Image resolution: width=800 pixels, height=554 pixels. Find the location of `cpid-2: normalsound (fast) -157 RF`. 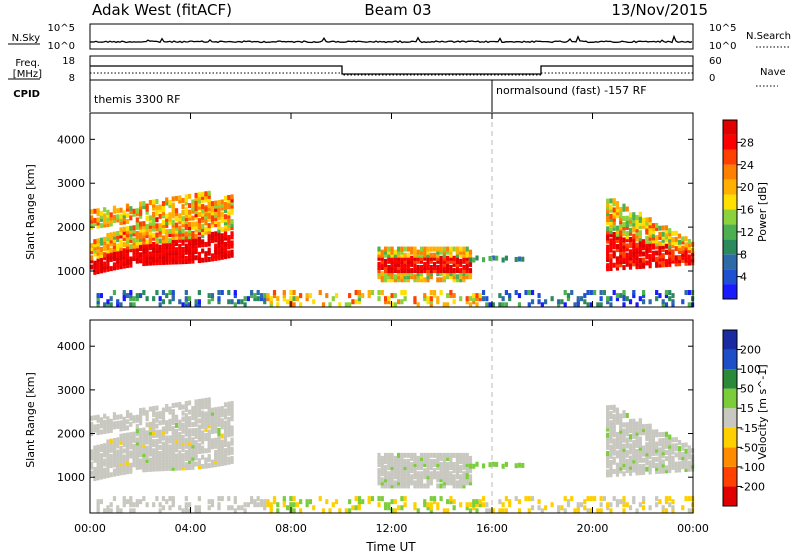

cpid-2: normalsound (fast) -157 RF is located at coordinates (571, 90).